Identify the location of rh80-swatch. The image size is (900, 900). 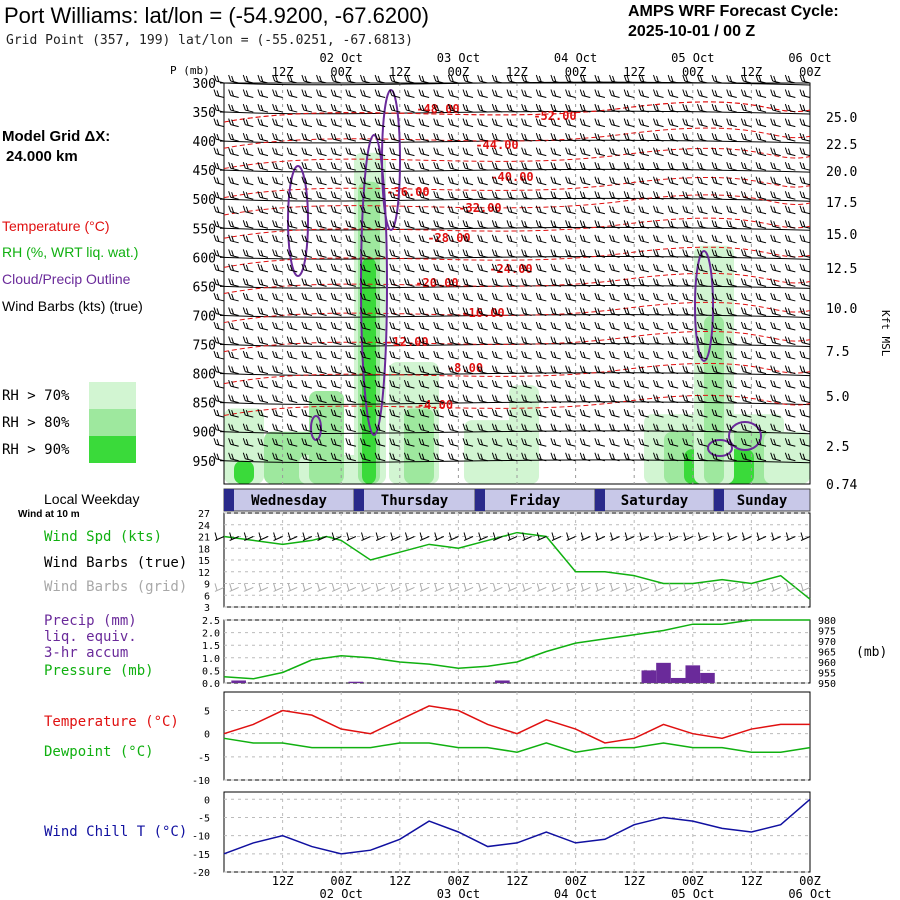
(112, 422).